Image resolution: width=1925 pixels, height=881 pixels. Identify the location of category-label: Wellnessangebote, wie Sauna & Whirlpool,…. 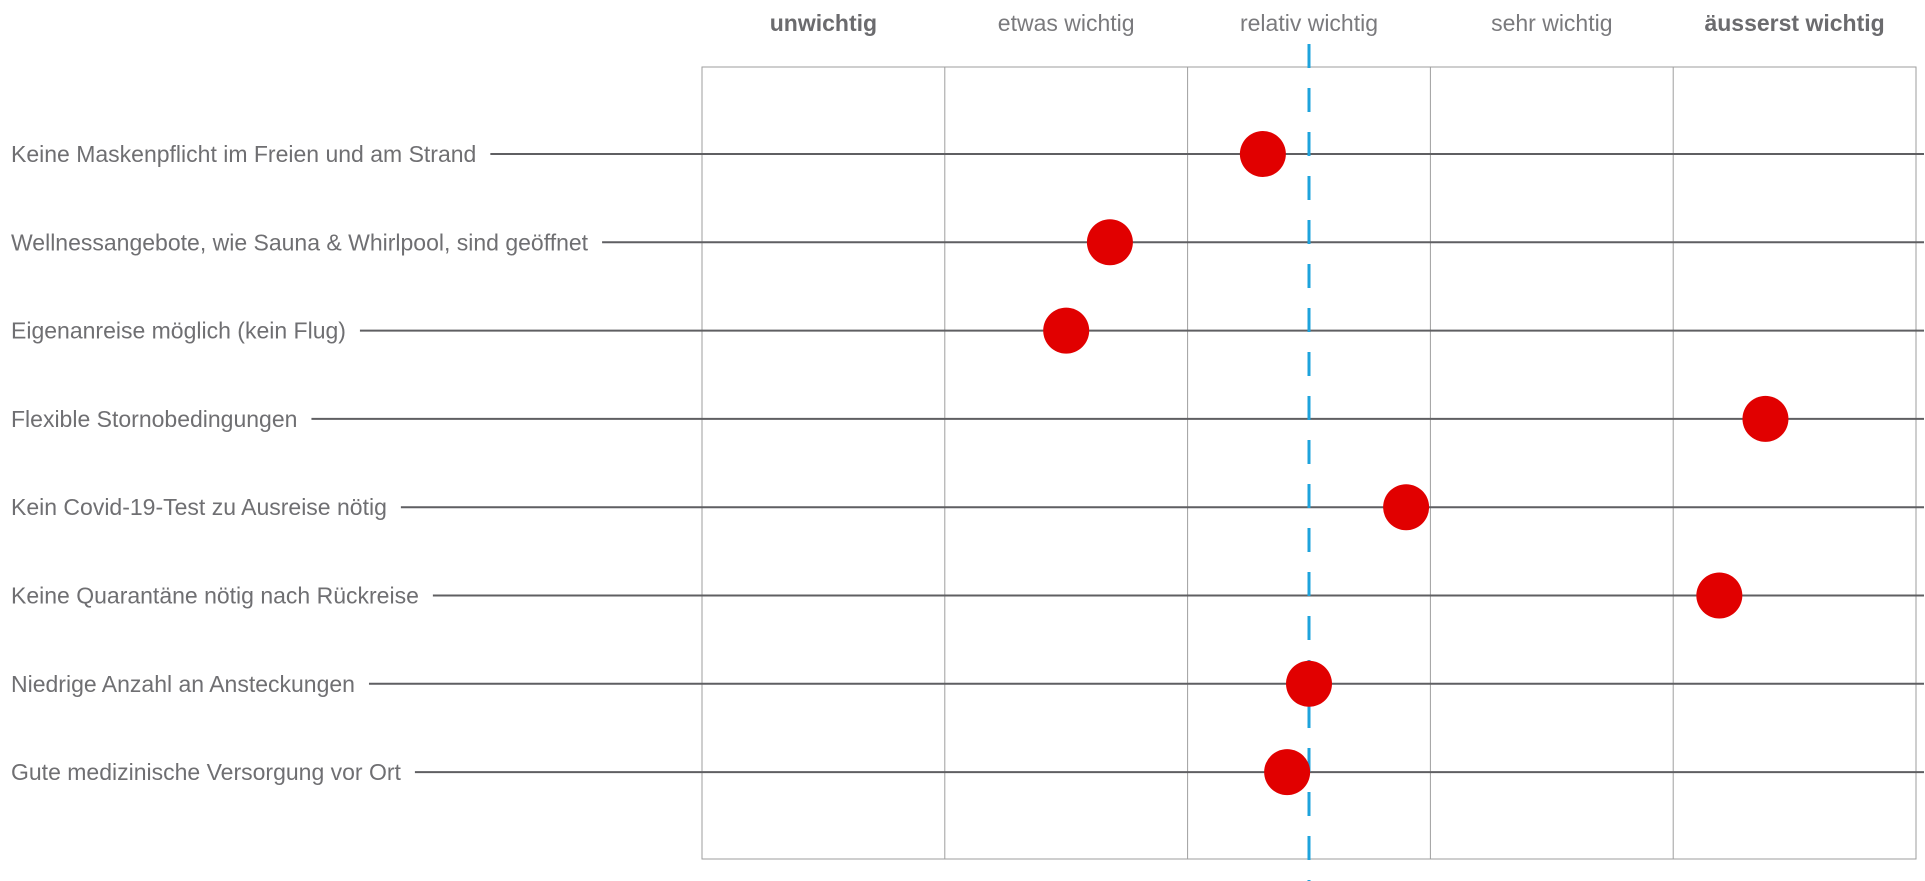
(300, 242).